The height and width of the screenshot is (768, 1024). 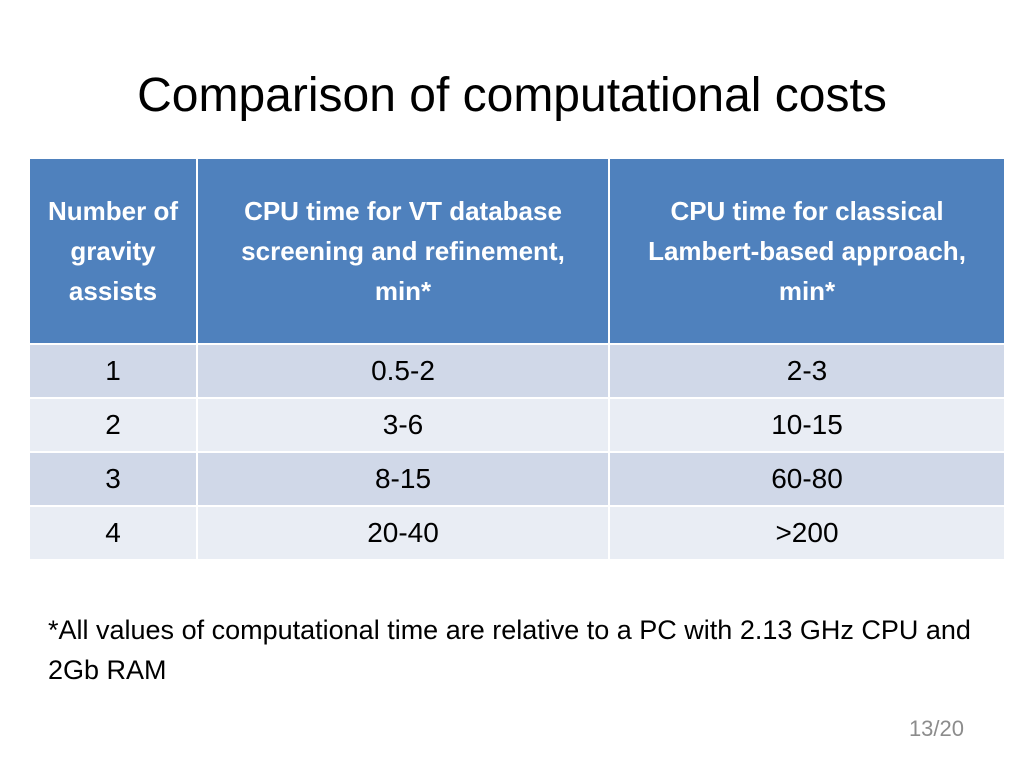 I want to click on cell-lambert-time: 10-15, so click(x=807, y=425).